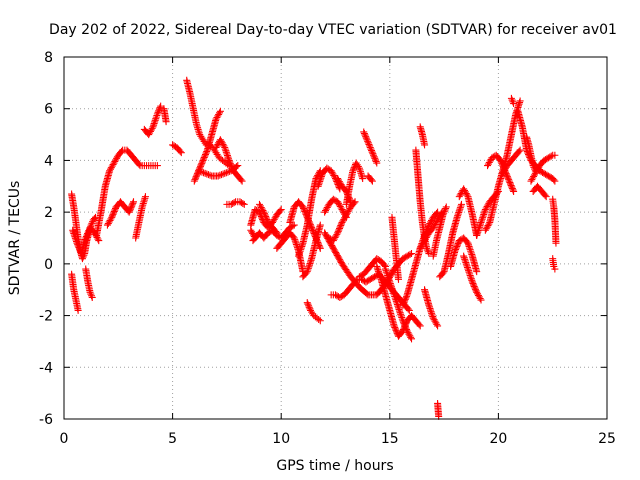 The height and width of the screenshot is (480, 640). Describe the element at coordinates (46, 317) in the screenshot. I see `y-tick-label: -2` at that location.